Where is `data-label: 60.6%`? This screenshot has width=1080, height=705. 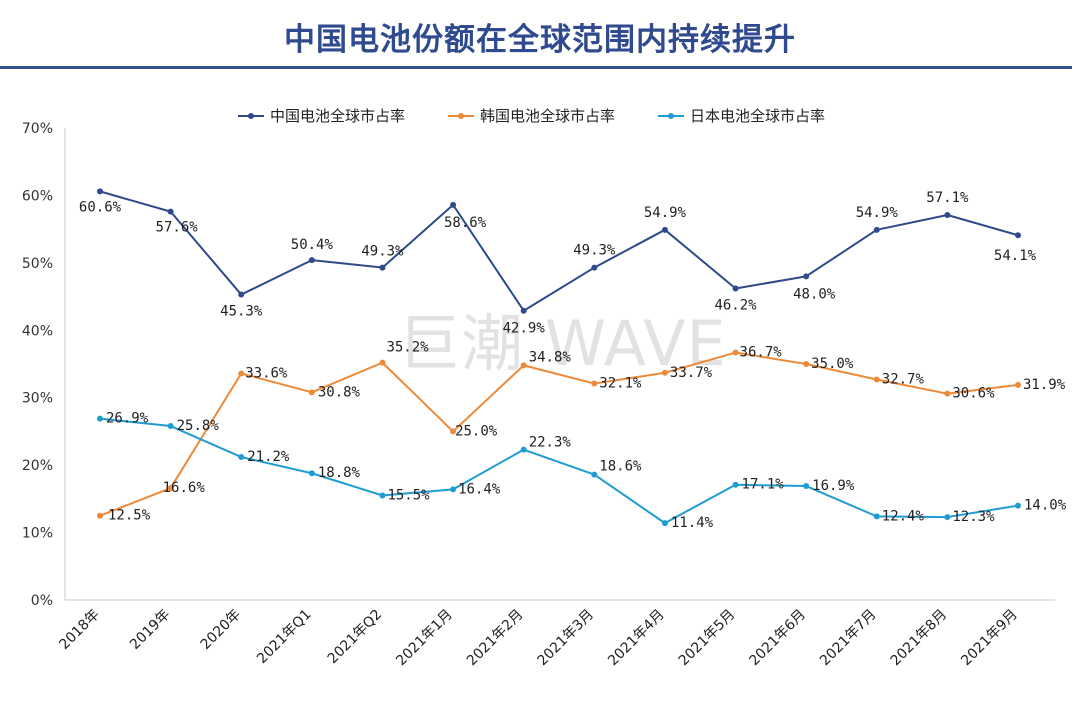 data-label: 60.6% is located at coordinates (100, 207).